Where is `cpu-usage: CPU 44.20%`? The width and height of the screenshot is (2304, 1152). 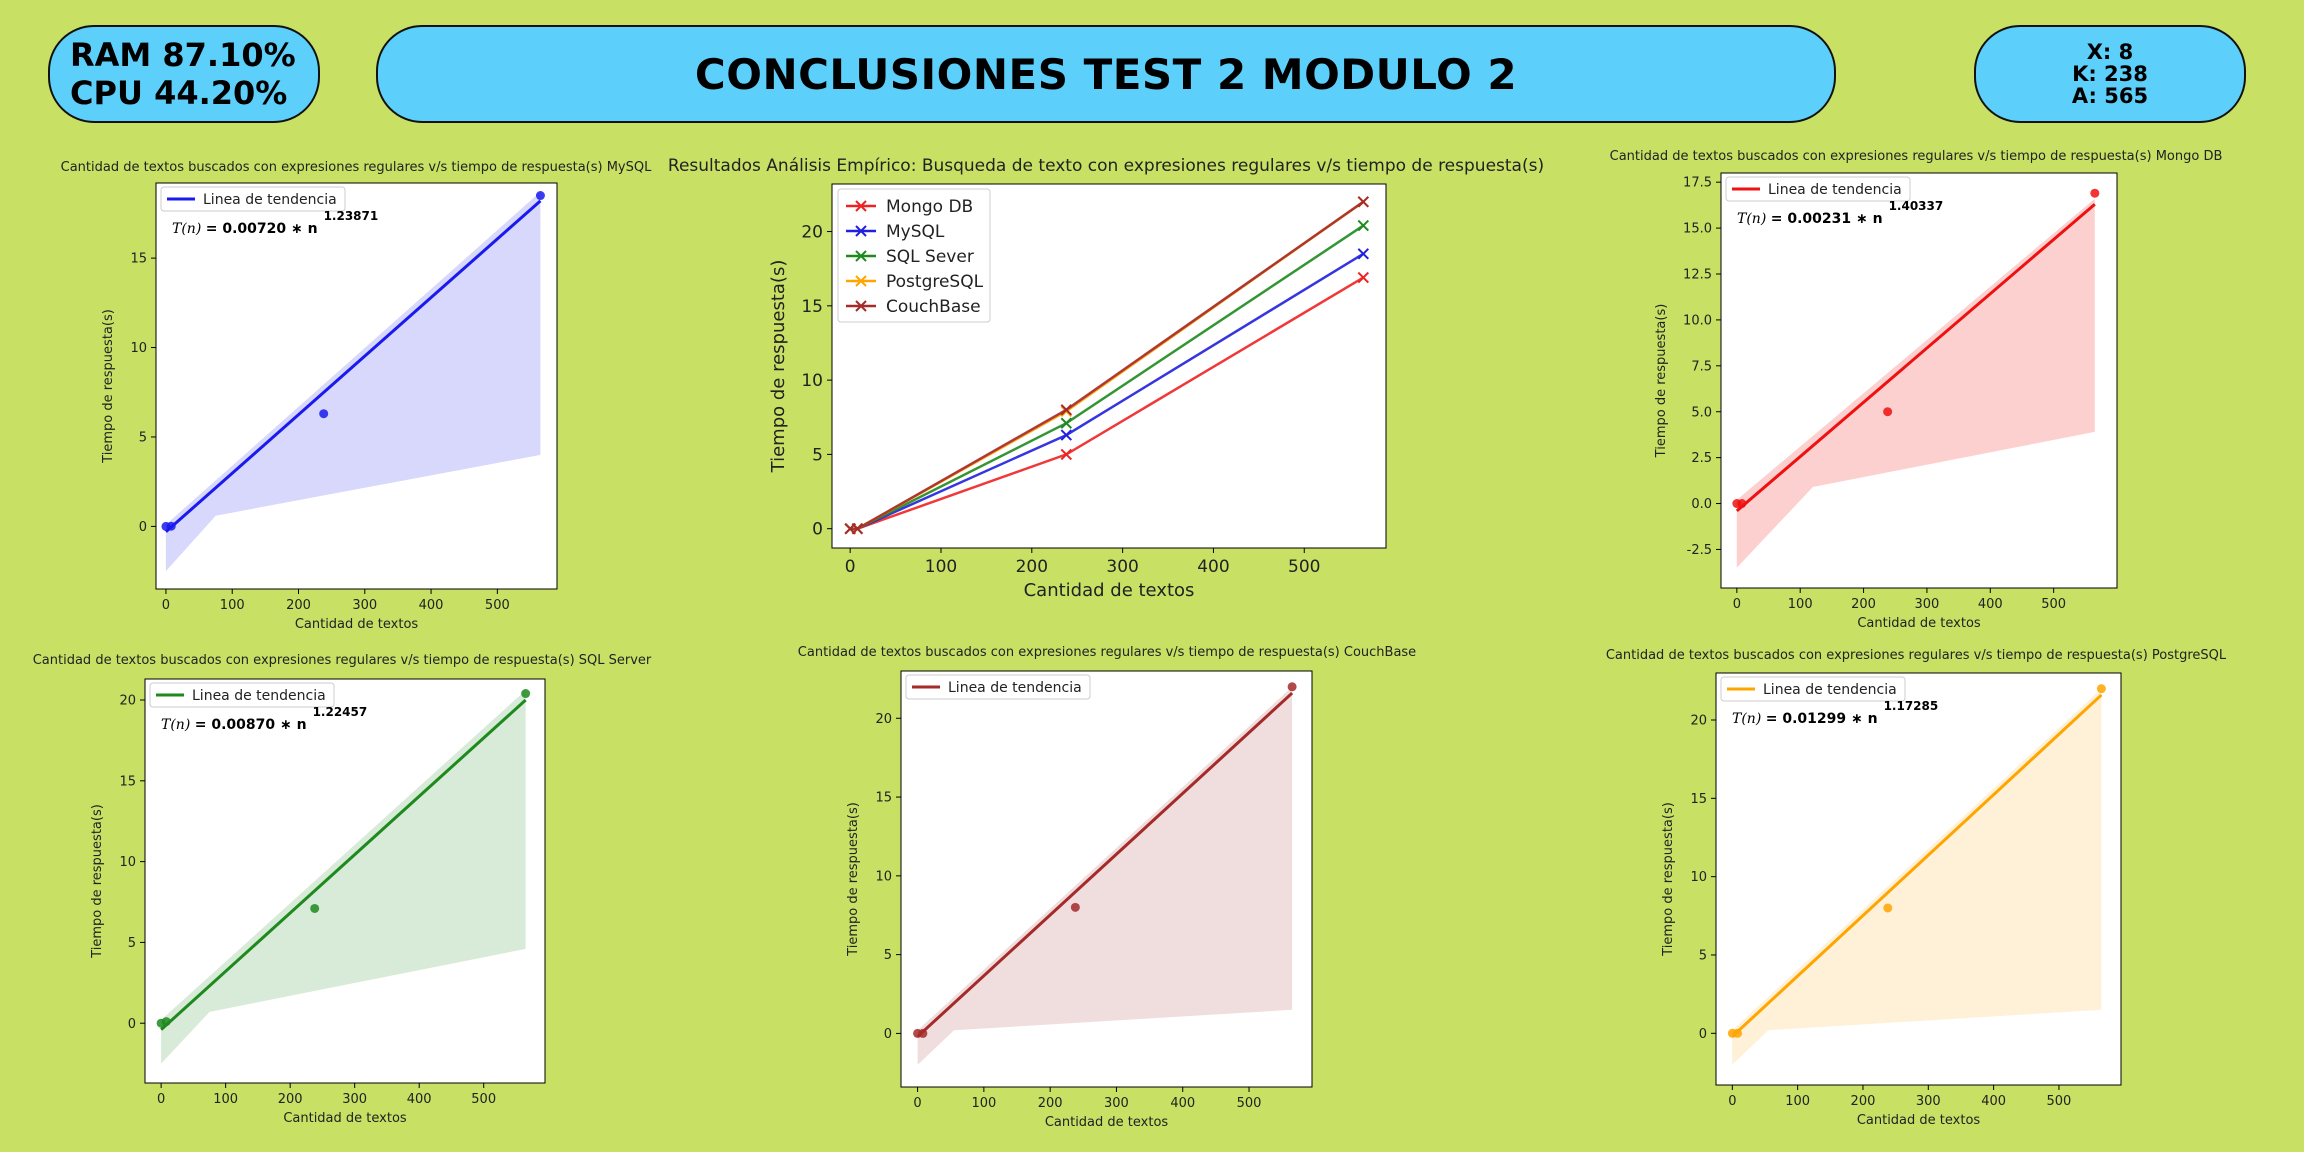 cpu-usage: CPU 44.20% is located at coordinates (179, 93).